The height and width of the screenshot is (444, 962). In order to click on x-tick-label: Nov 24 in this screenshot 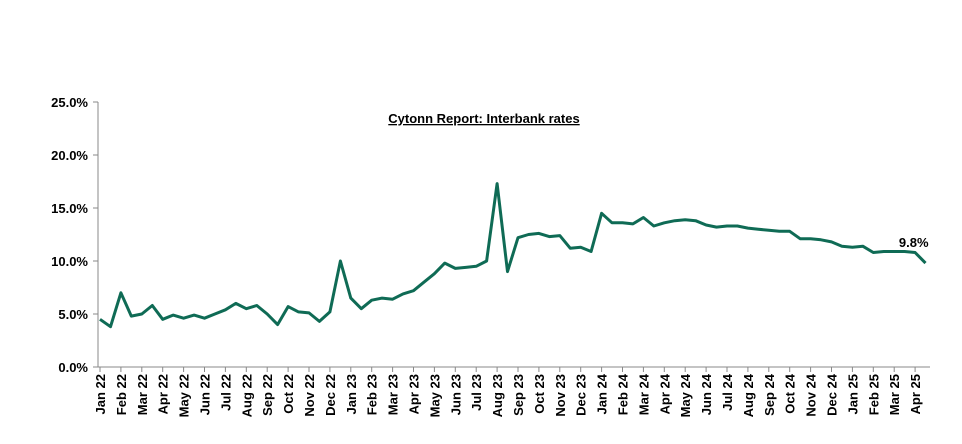, I will do `click(811, 394)`.